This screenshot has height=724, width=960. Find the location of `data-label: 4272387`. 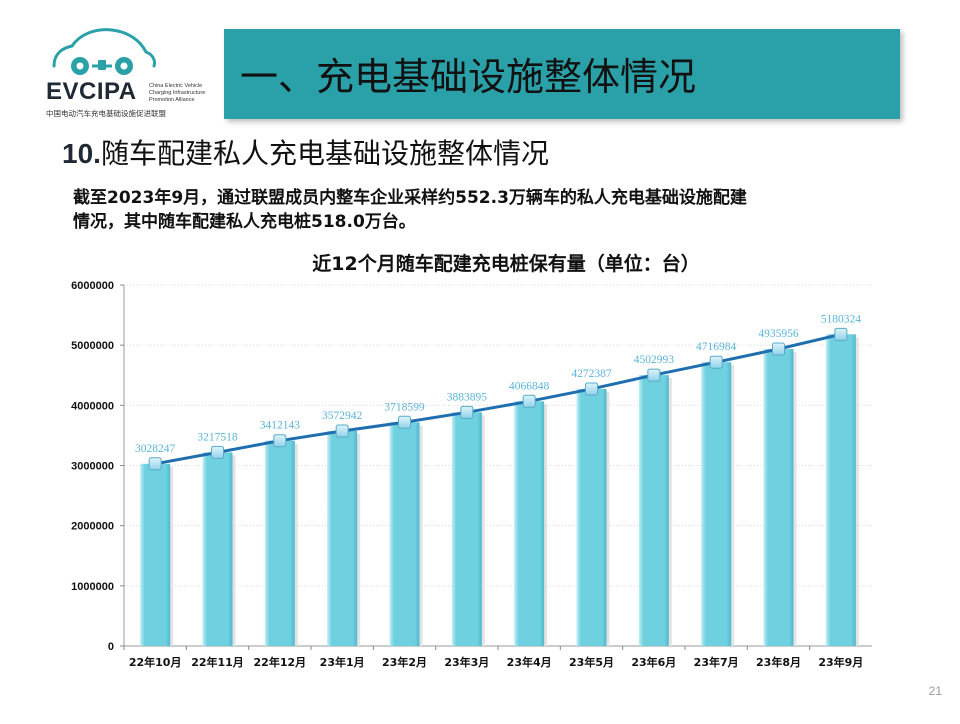

data-label: 4272387 is located at coordinates (591, 374).